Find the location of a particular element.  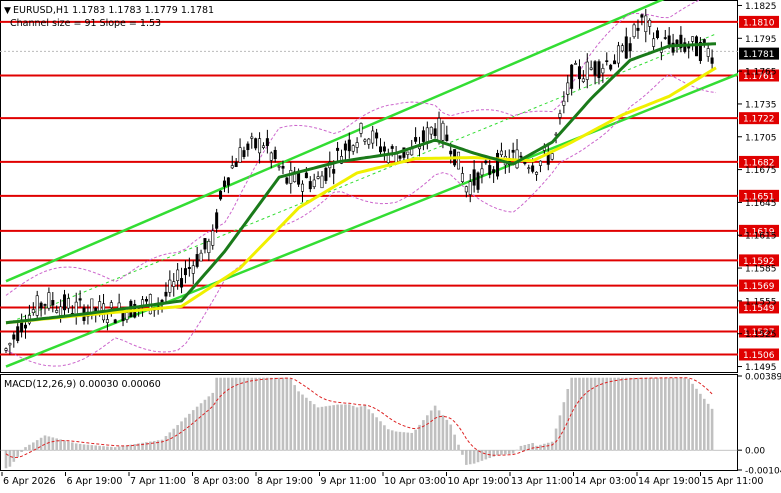

level-label: 1.1761 is located at coordinates (759, 77).